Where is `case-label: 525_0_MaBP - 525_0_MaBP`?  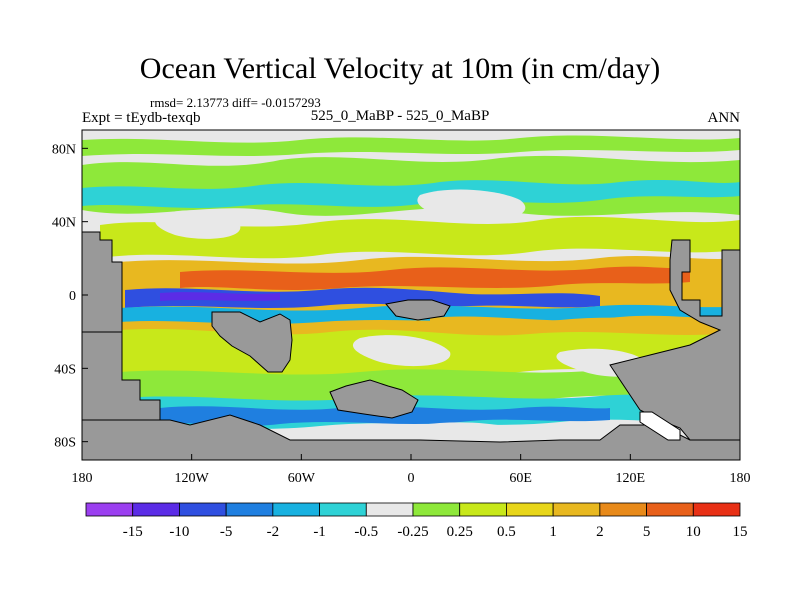 case-label: 525_0_MaBP - 525_0_MaBP is located at coordinates (400, 116).